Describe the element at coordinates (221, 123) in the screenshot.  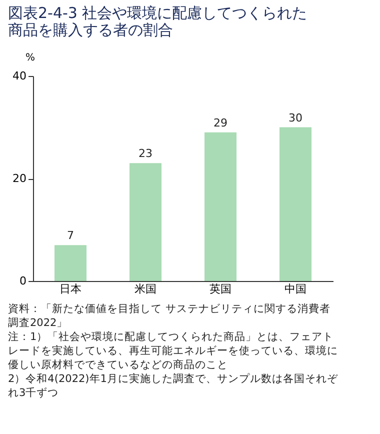
I see `data-label: 29` at that location.